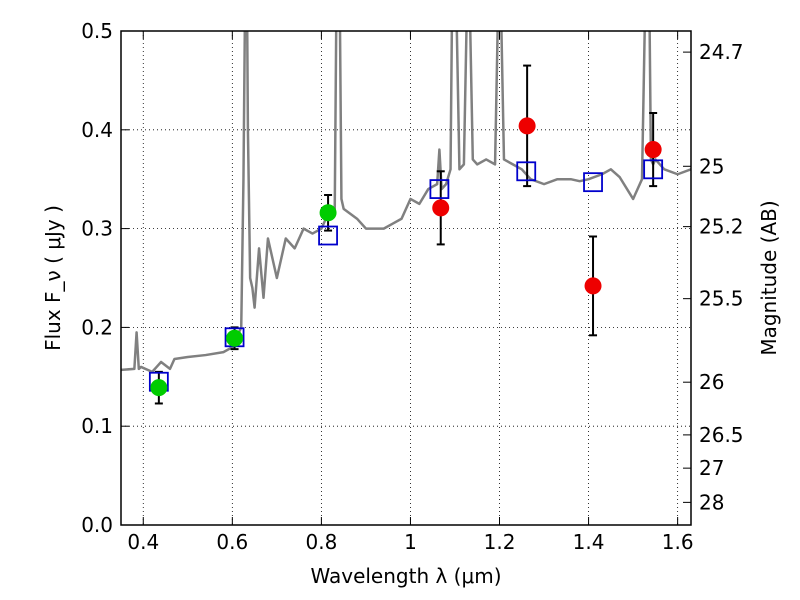 This screenshot has height=600, width=800. I want to click on y-tick-label: 0.0, so click(97, 525).